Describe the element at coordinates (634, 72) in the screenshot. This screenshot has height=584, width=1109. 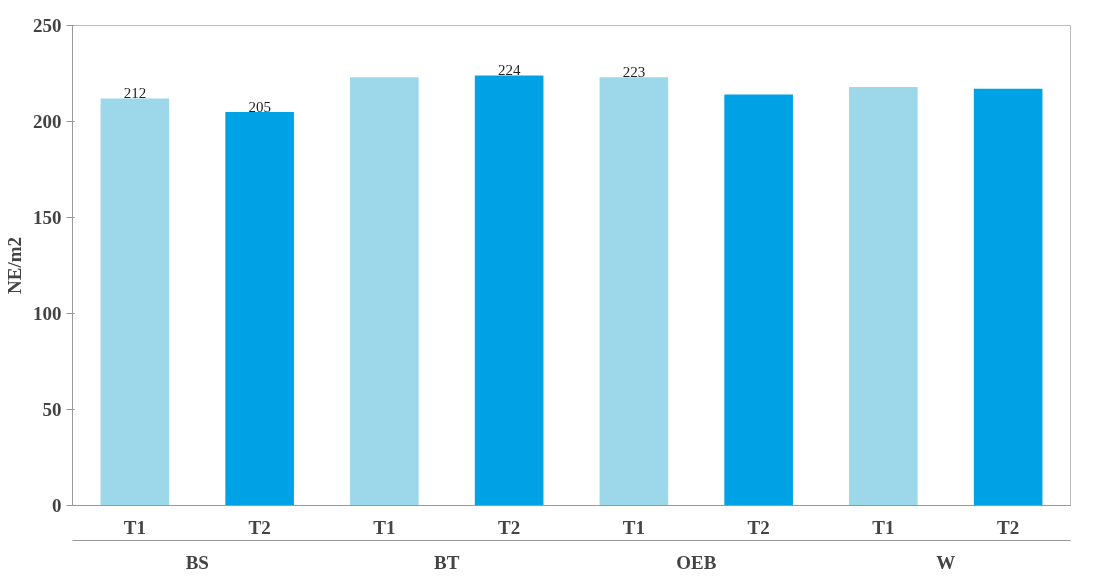
I see `data-label: 223` at that location.